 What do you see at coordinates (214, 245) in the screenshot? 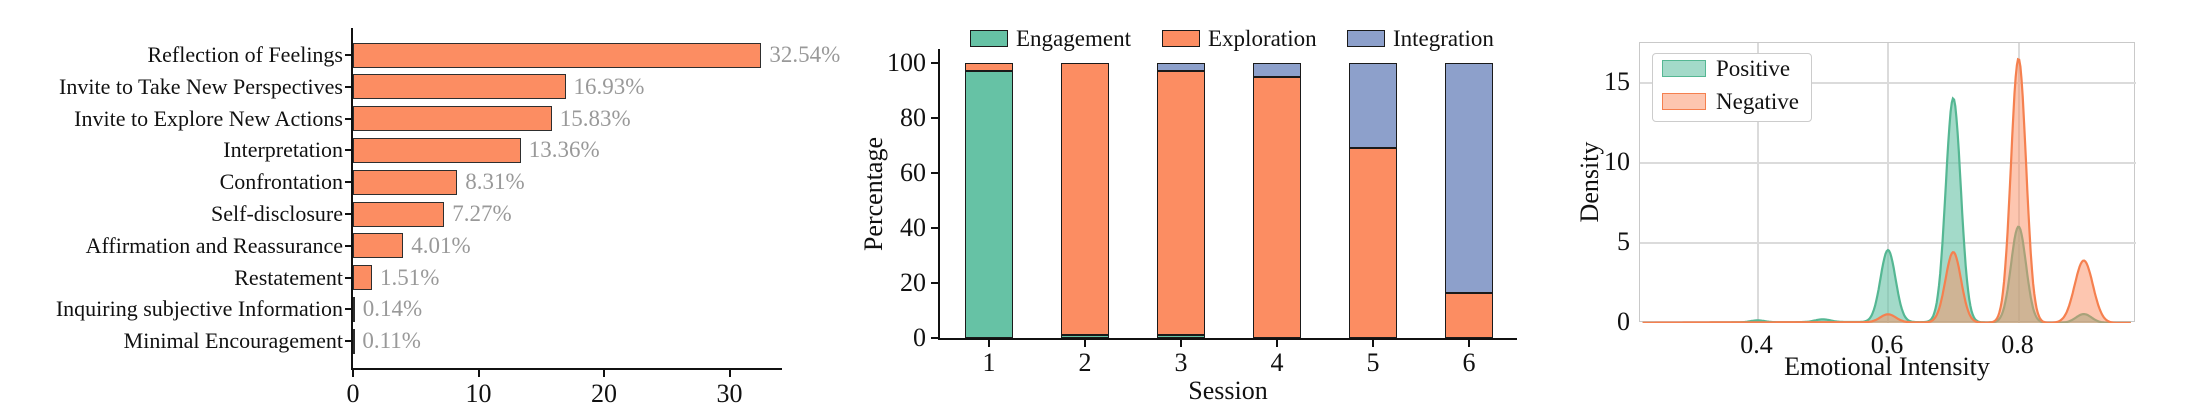
I see `category-label: Affirmation and Reassurance` at bounding box center [214, 245].